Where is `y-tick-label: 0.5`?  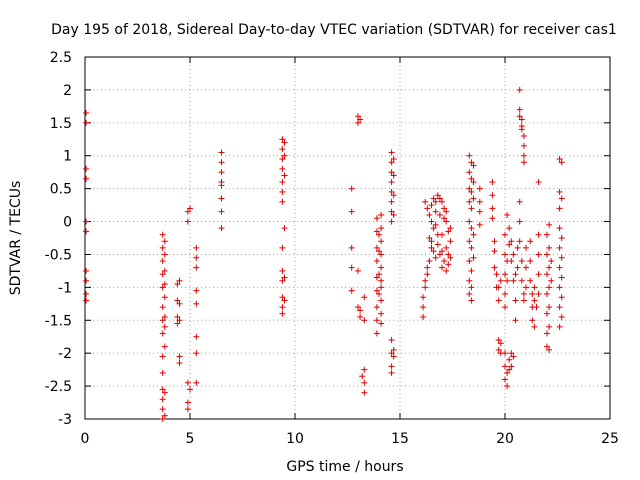 y-tick-label: 0.5 is located at coordinates (61, 190).